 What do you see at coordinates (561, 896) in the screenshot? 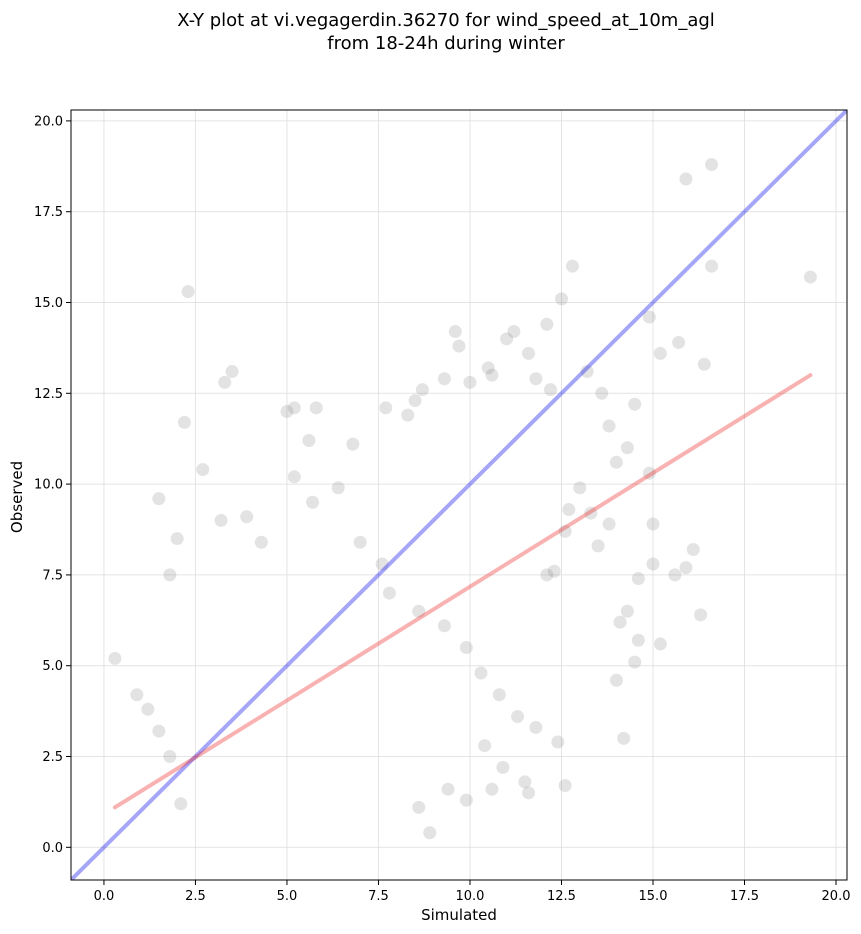
I see `x-tick-label: 12.5` at bounding box center [561, 896].